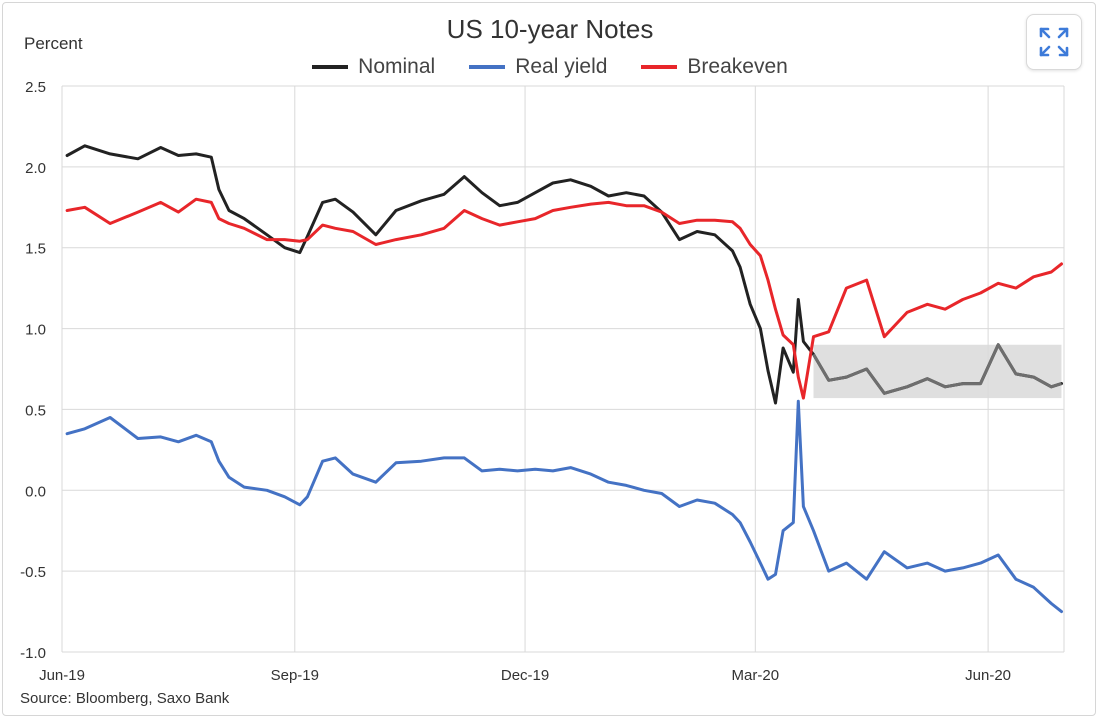 This screenshot has width=1100, height=720. Describe the element at coordinates (525, 675) in the screenshot. I see `x-tick-label: Dec-19` at that location.